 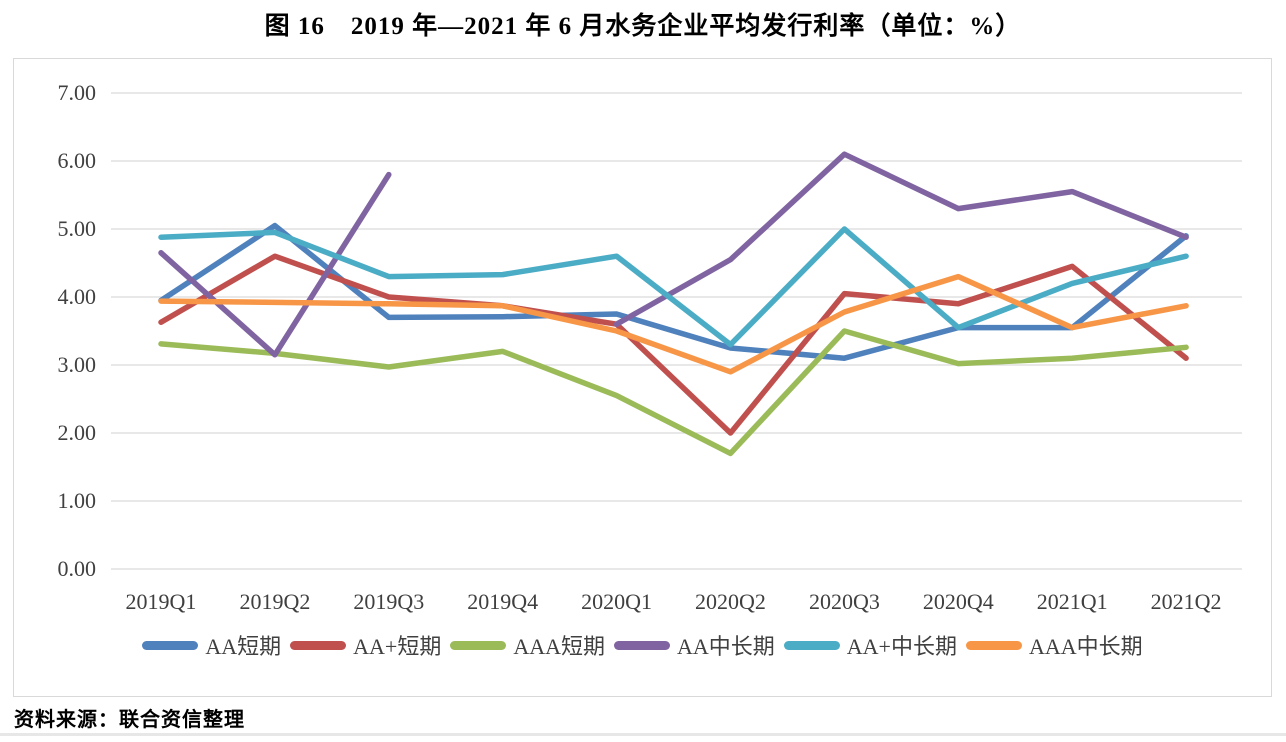 I want to click on x-tick-label: 2020Q1, so click(x=616, y=601).